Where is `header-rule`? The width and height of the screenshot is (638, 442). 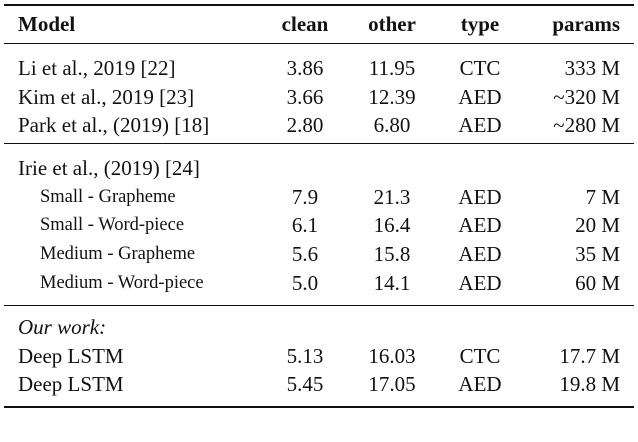 header-rule is located at coordinates (319, 43).